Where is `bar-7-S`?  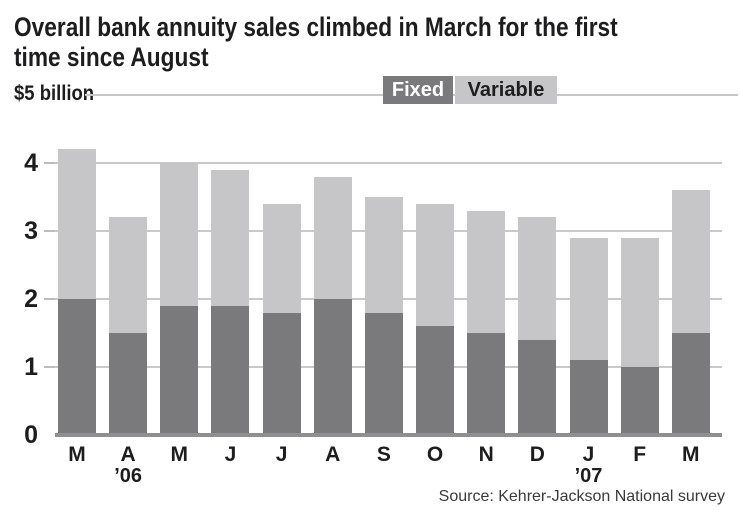 bar-7-S is located at coordinates (383, 316).